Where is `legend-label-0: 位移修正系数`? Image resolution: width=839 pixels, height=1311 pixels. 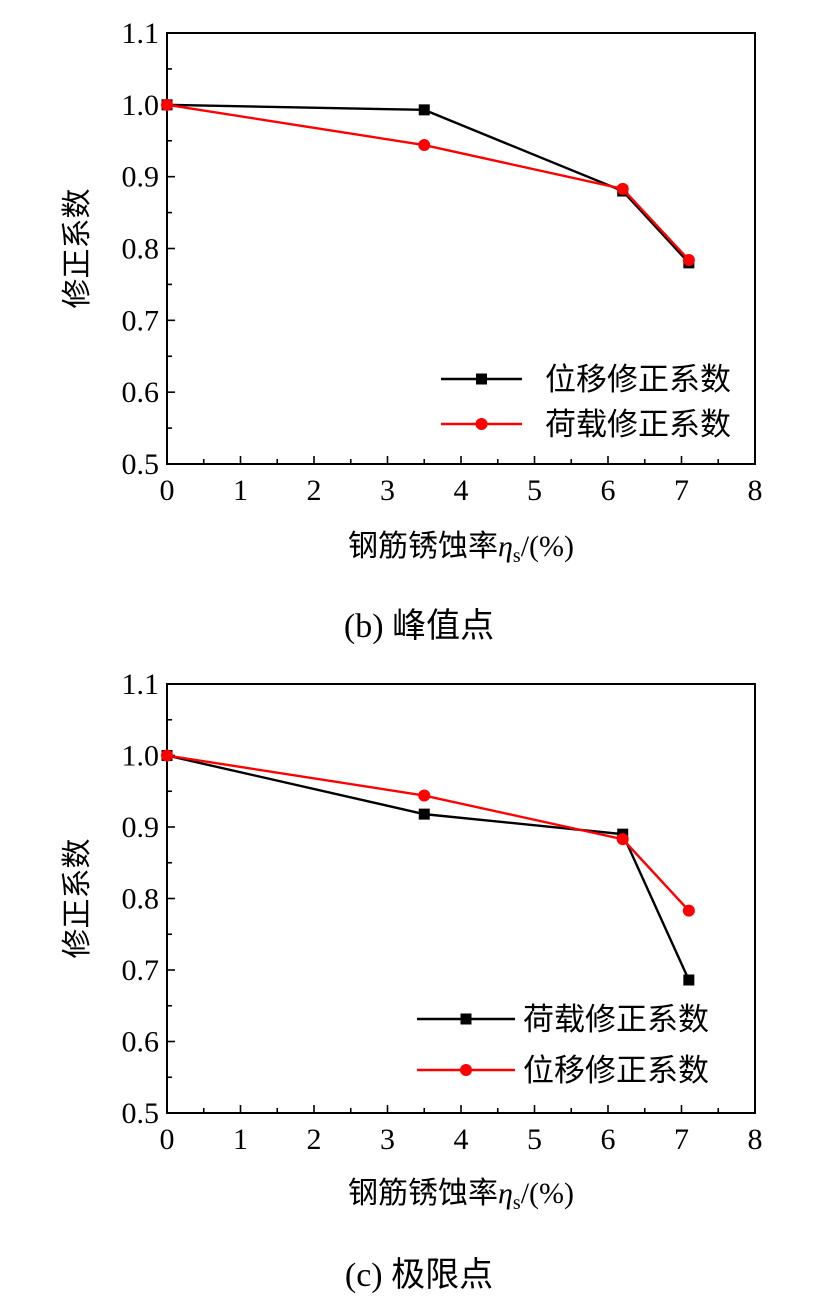
legend-label-0: 位移修正系数 is located at coordinates (638, 379).